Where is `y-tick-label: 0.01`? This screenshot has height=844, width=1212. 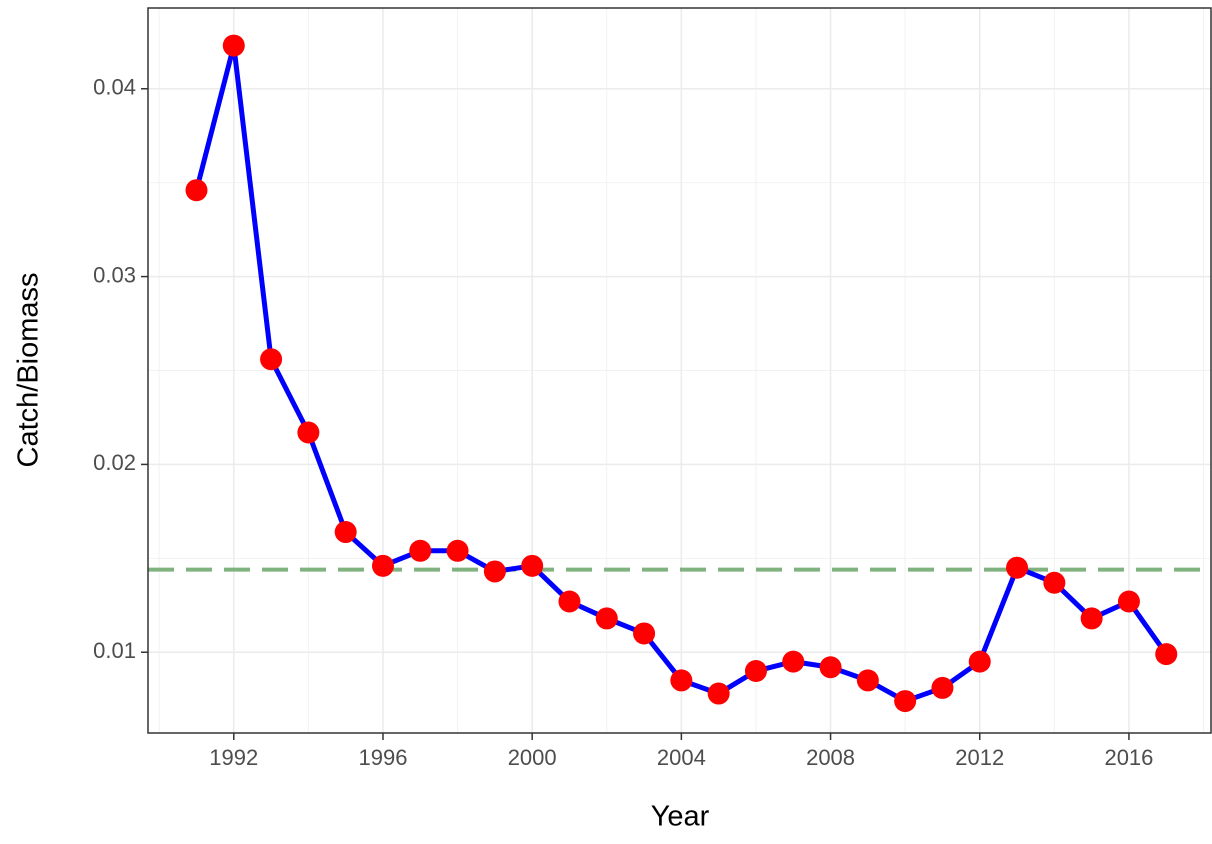 y-tick-label: 0.01 is located at coordinates (114, 650).